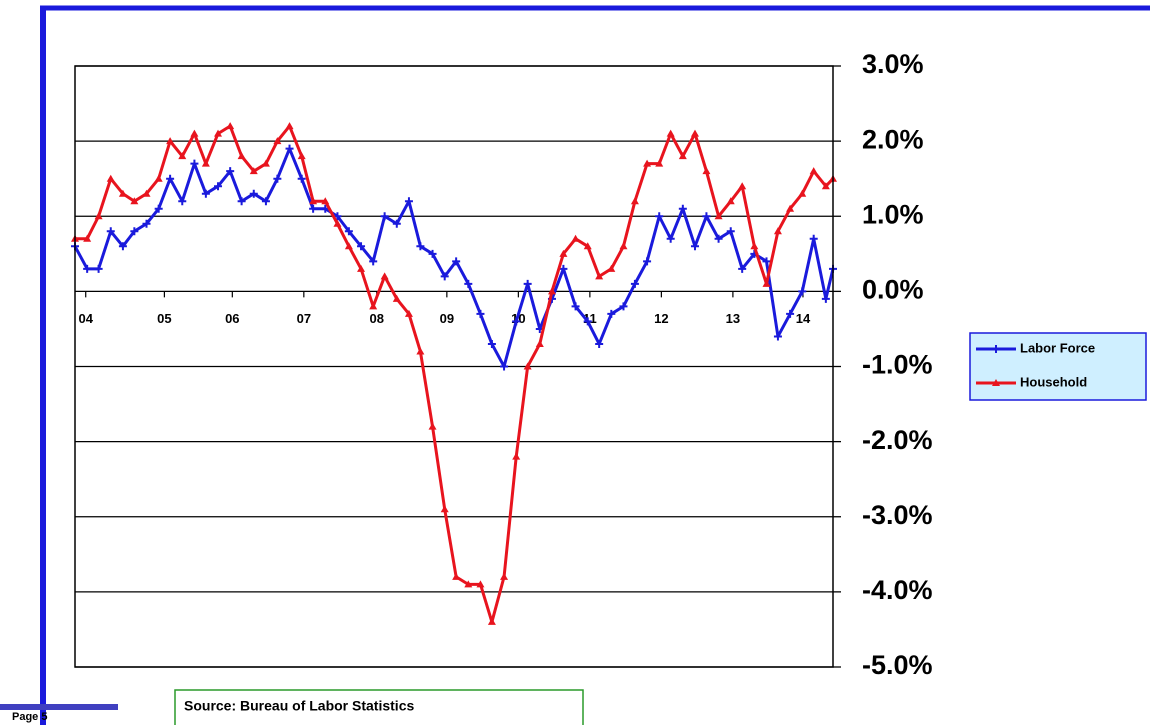  Describe the element at coordinates (897, 515) in the screenshot. I see `y-tick-label: -3.0%` at that location.